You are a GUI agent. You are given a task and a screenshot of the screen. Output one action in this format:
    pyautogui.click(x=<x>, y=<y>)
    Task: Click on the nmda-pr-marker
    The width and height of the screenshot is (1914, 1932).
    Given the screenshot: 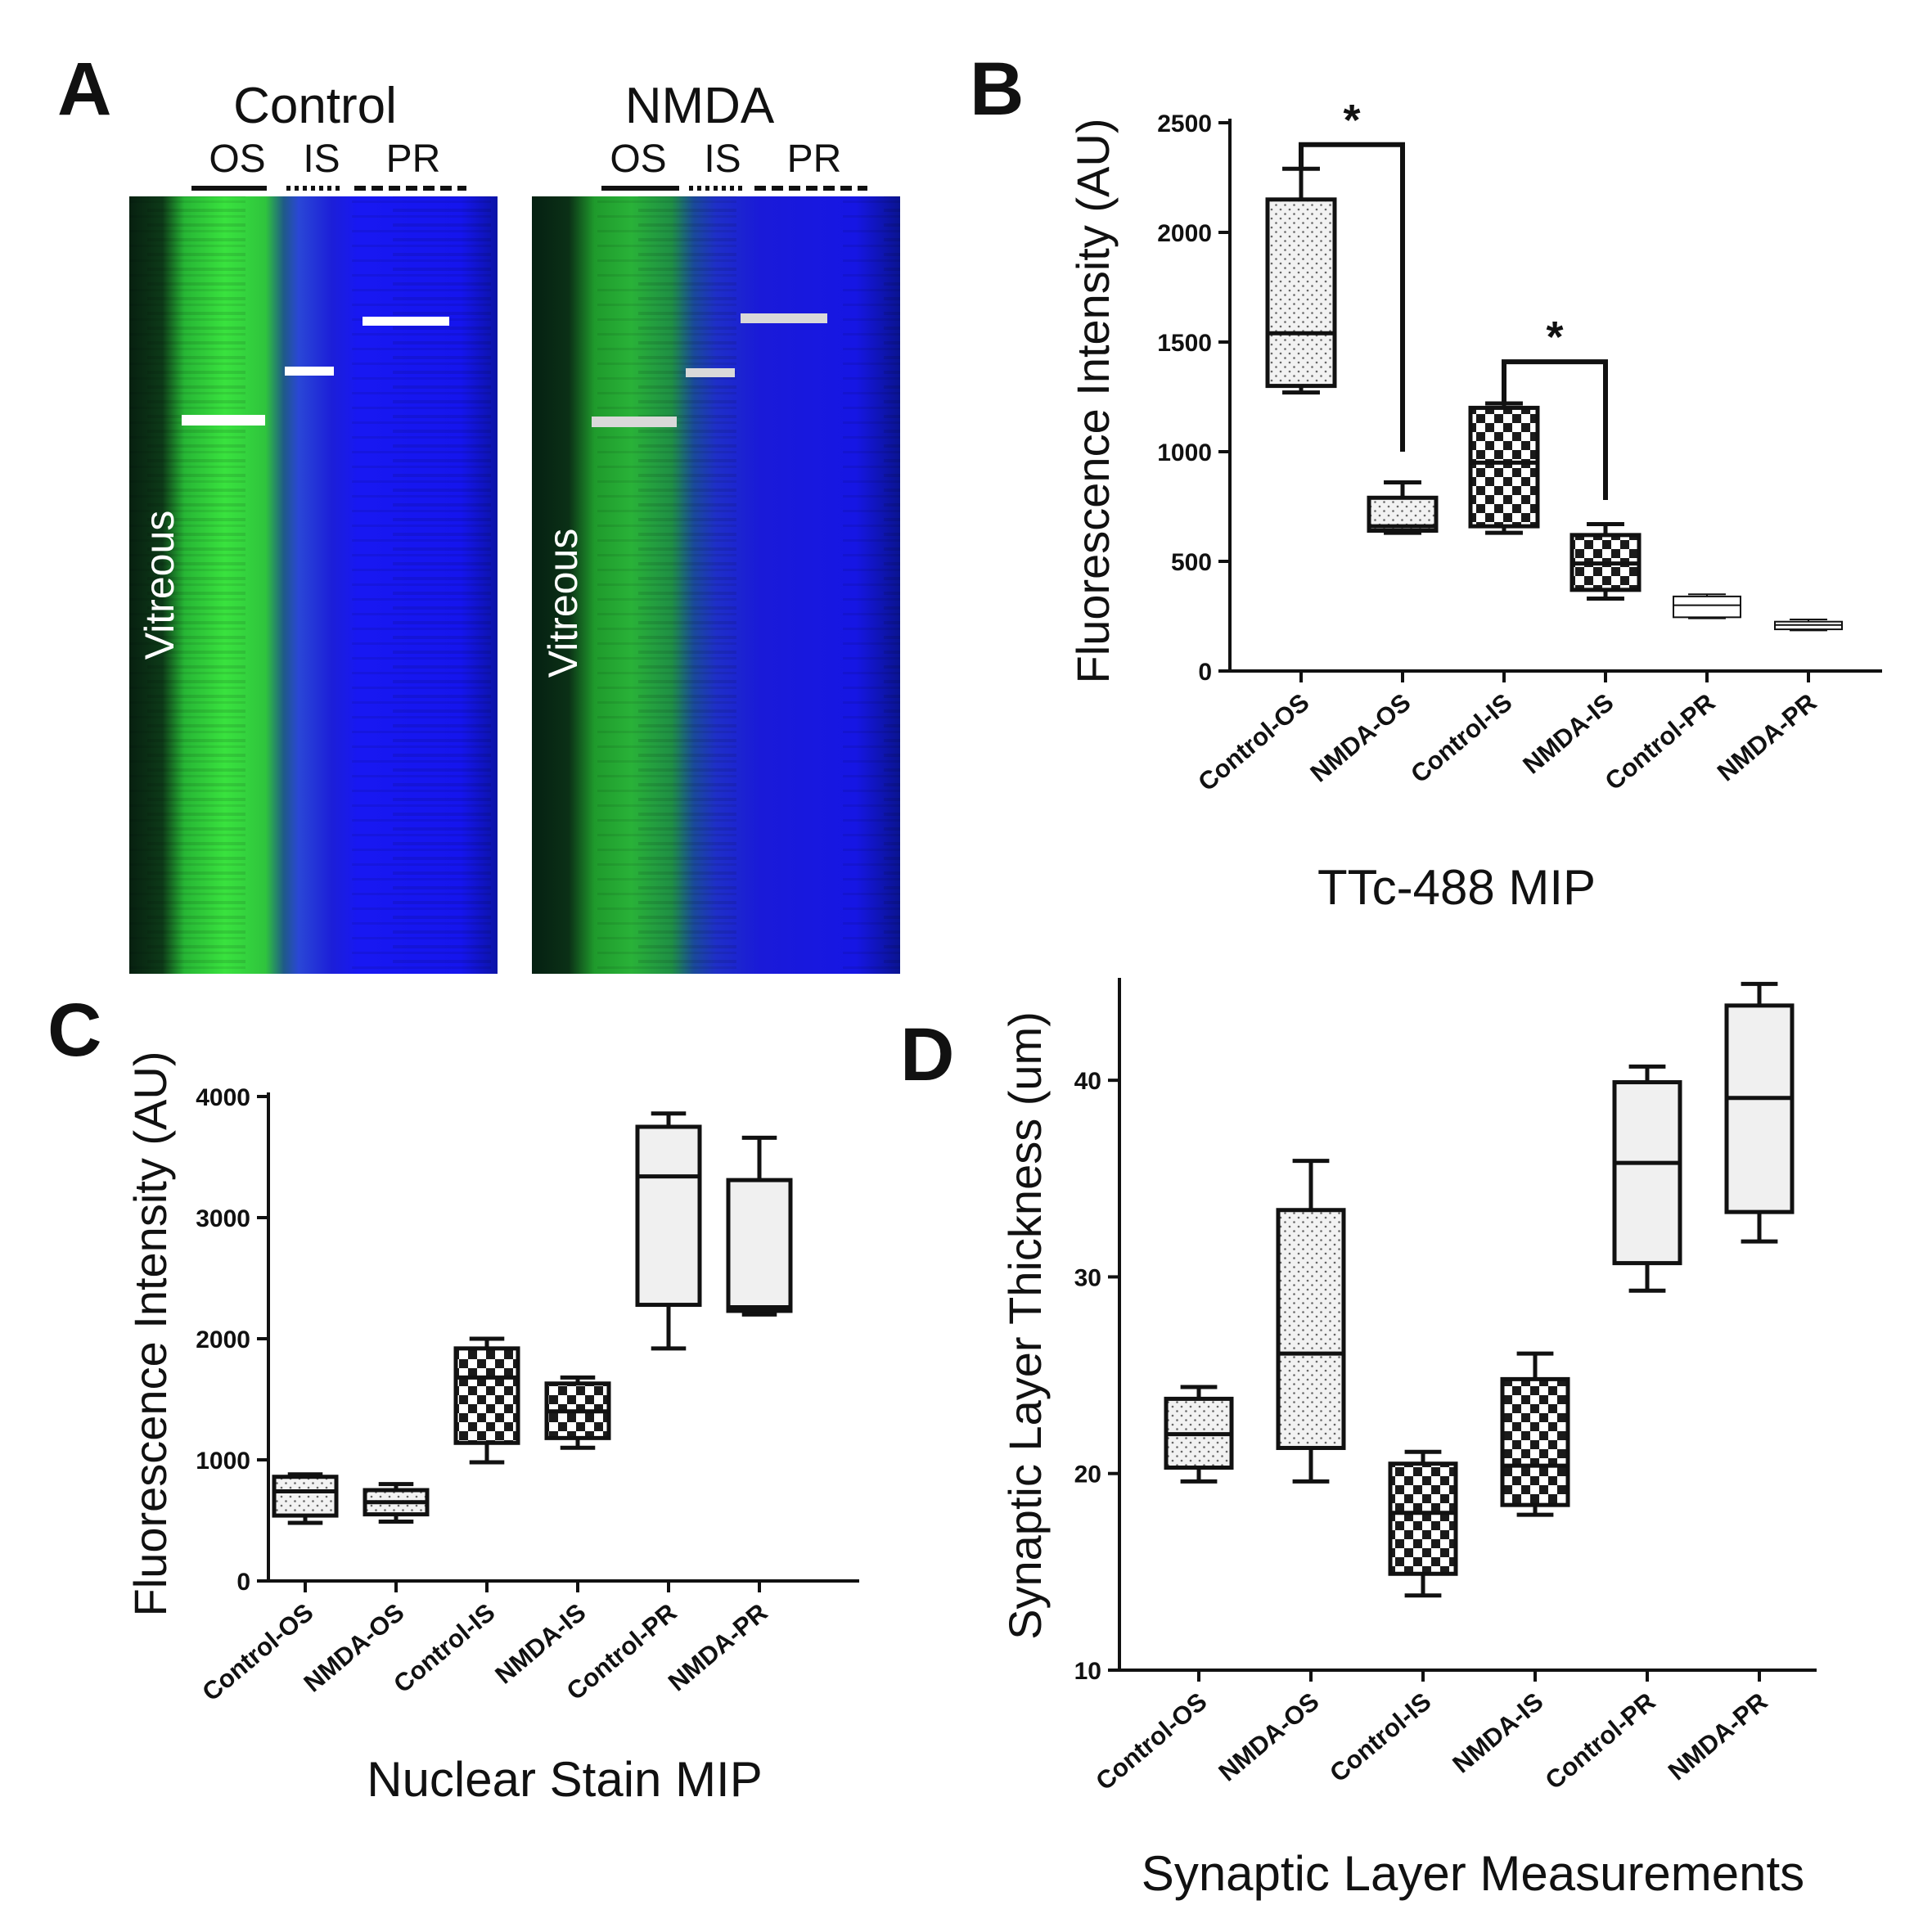 What is the action you would take?
    pyautogui.click(x=784, y=318)
    